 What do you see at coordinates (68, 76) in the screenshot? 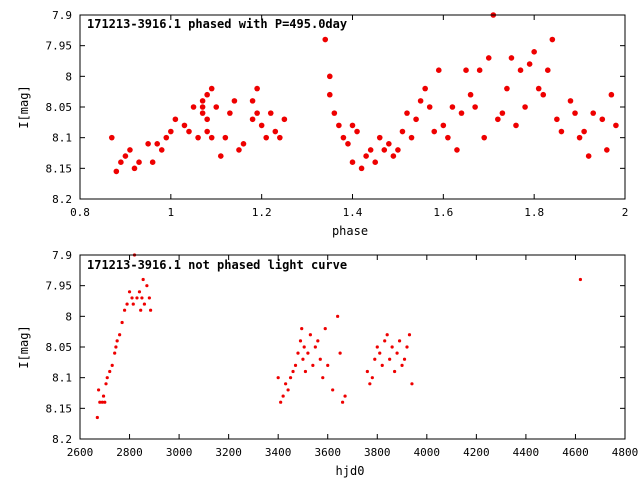
I see `y-tick-label: 8` at bounding box center [68, 76].